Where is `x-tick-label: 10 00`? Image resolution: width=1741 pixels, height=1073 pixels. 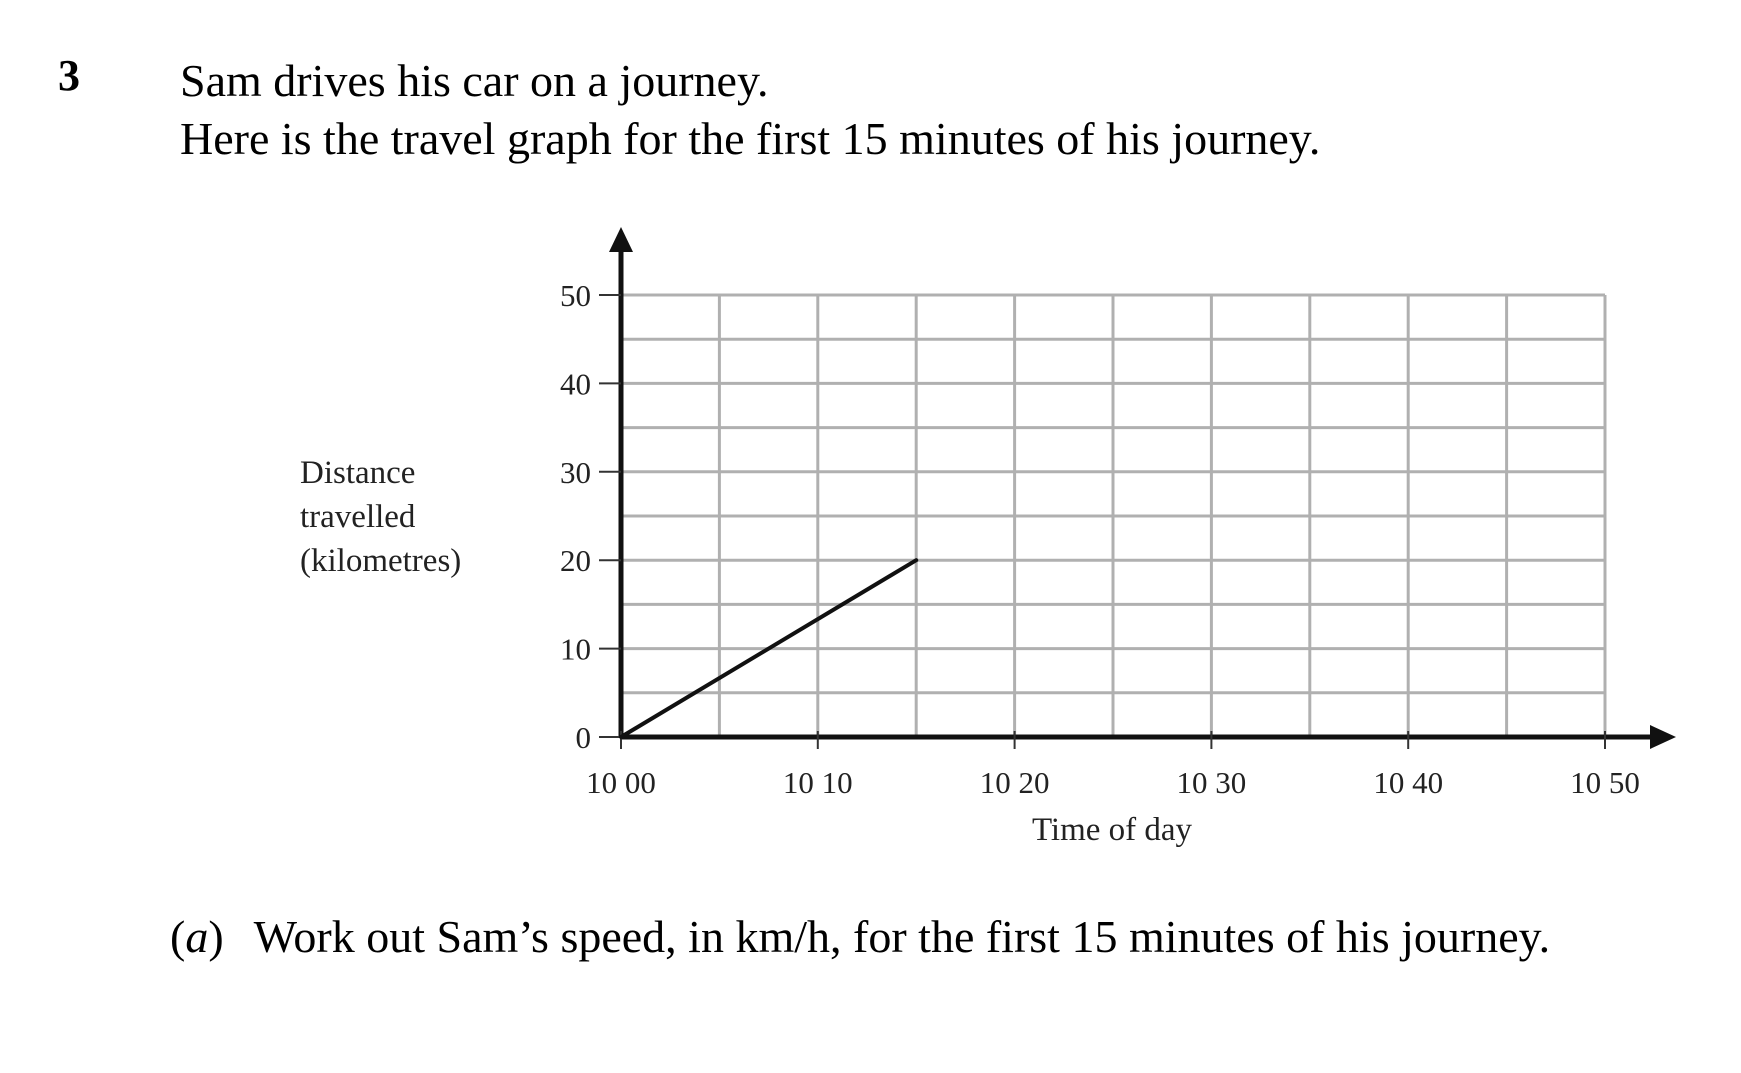 x-tick-label: 10 00 is located at coordinates (621, 782).